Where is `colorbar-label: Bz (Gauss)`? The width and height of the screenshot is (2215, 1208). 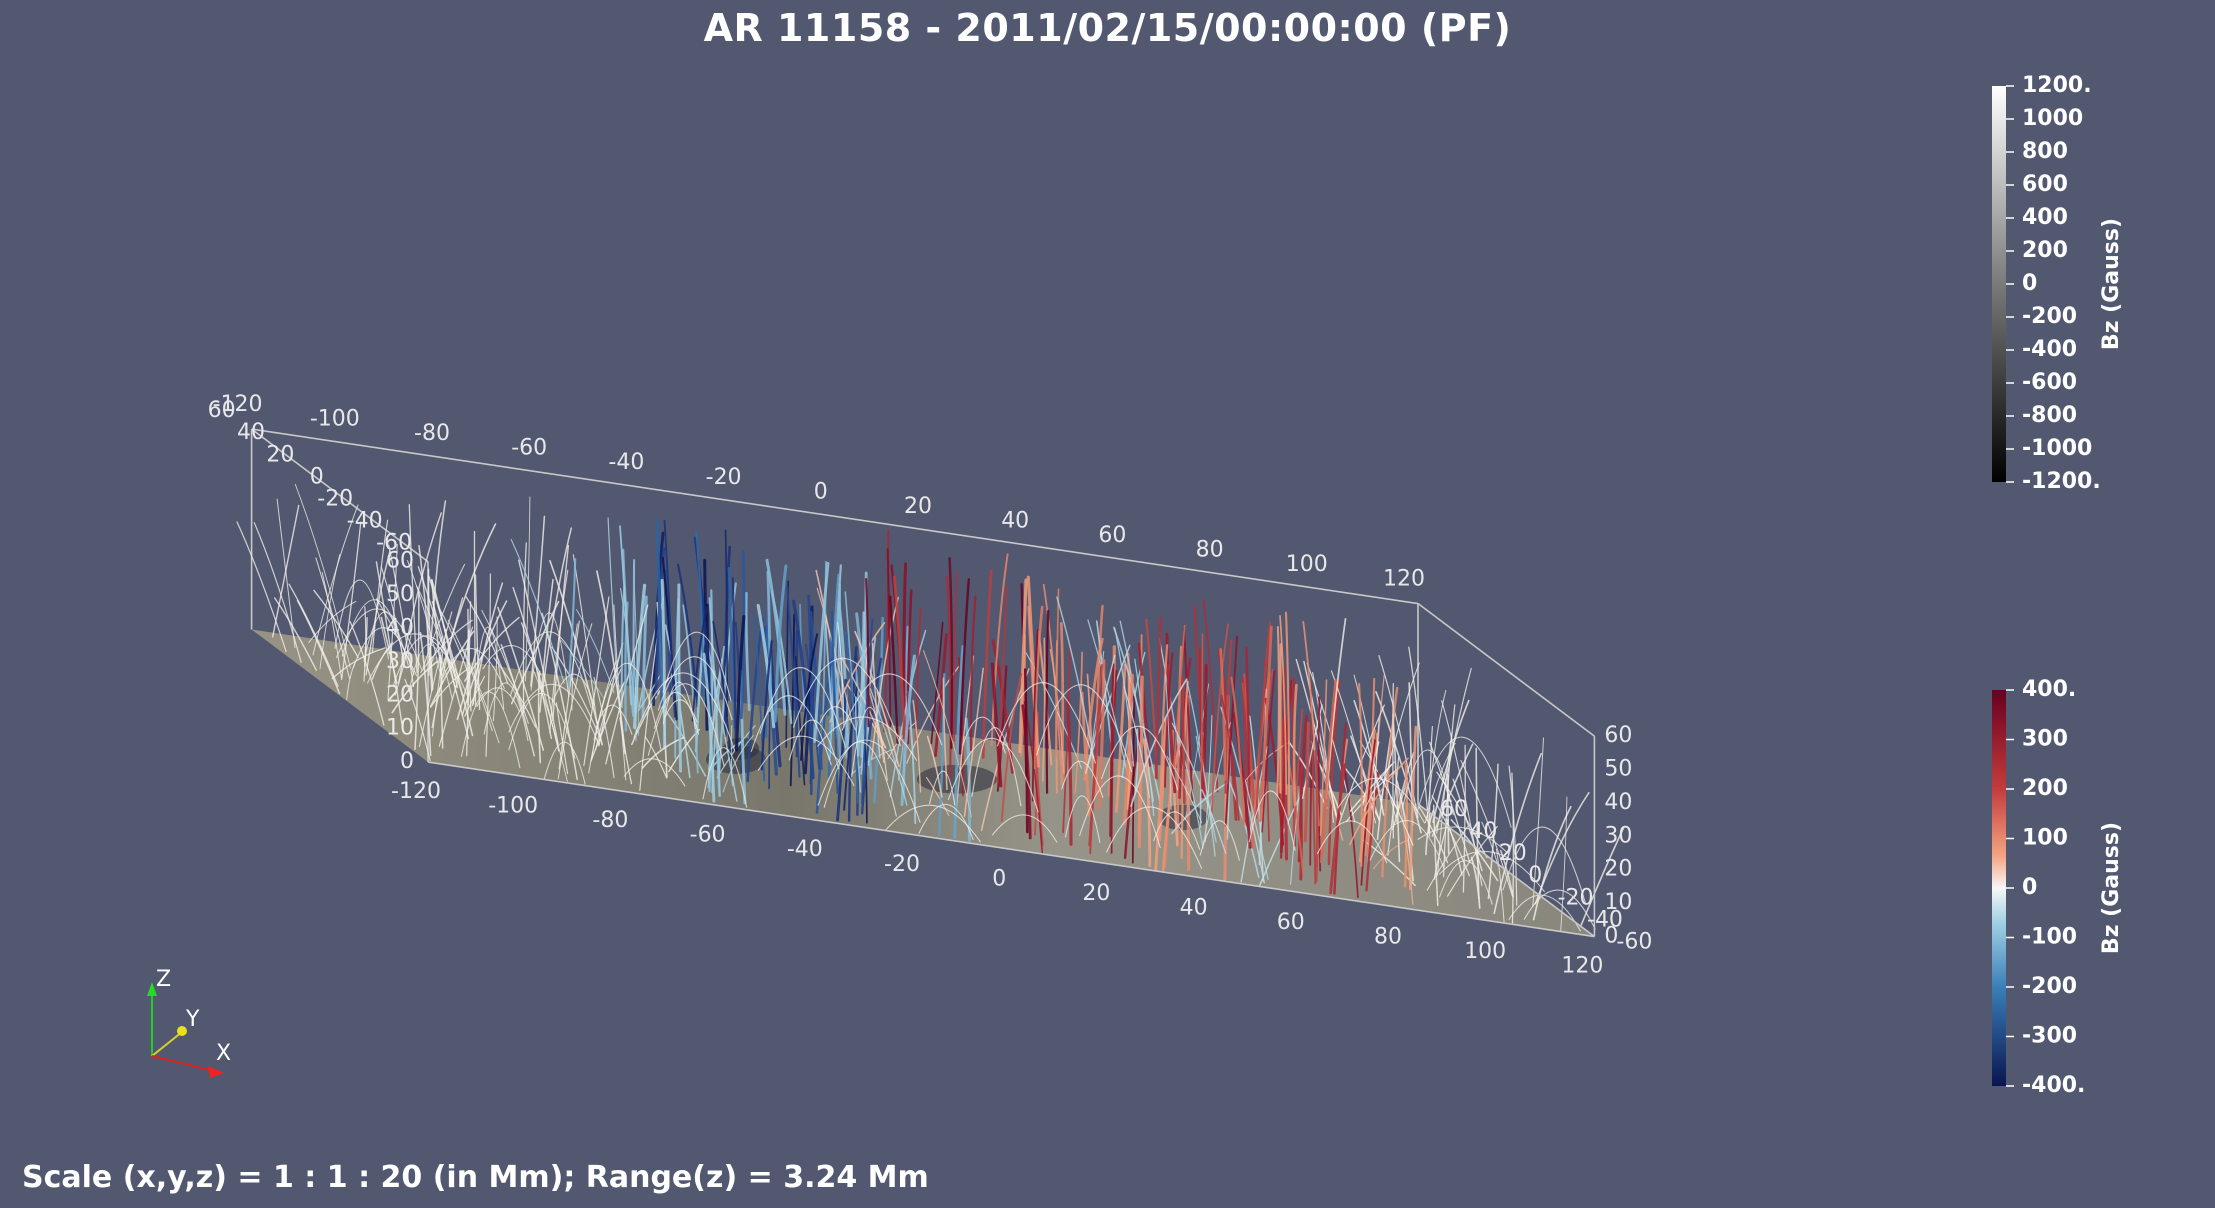
colorbar-label: Bz (Gauss) is located at coordinates (2111, 284).